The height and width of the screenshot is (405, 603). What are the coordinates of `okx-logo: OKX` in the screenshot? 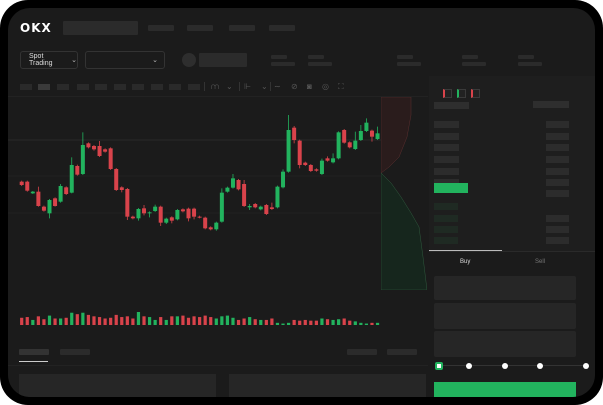 It's located at (36, 28).